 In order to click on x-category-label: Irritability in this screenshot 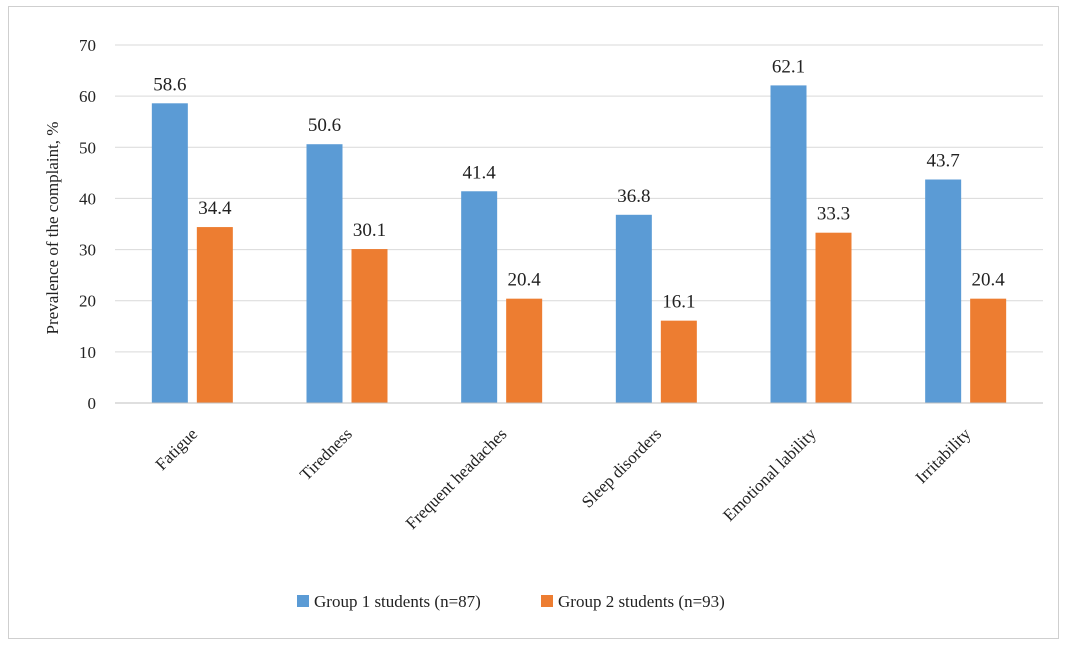, I will do `click(943, 455)`.